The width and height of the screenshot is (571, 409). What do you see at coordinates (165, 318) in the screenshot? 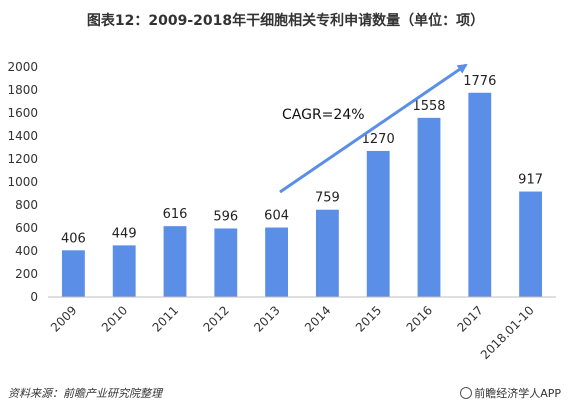
I see `x-tick-label: 2011` at bounding box center [165, 318].